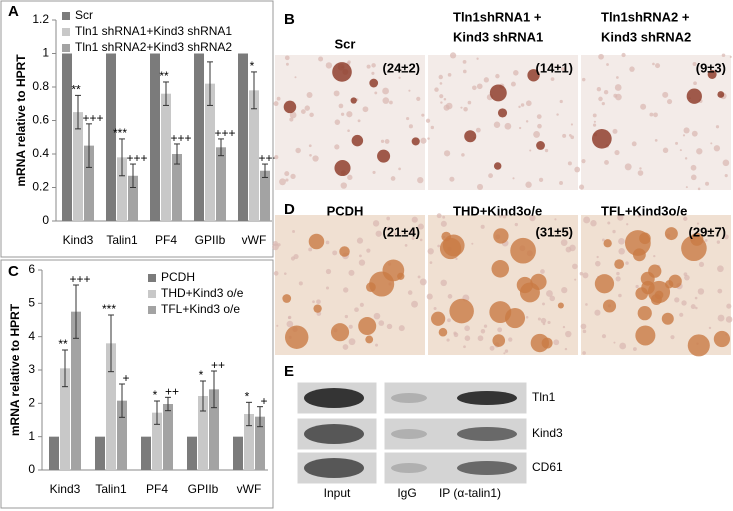 The height and width of the screenshot is (511, 733). Describe the element at coordinates (334, 468) in the screenshot. I see `blot-band` at that location.